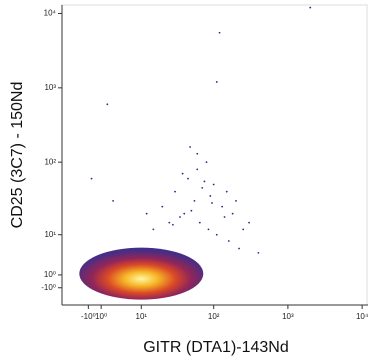 Image resolution: width=368 pixels, height=361 pixels. What do you see at coordinates (141, 273) in the screenshot?
I see `density-core` at bounding box center [141, 273].